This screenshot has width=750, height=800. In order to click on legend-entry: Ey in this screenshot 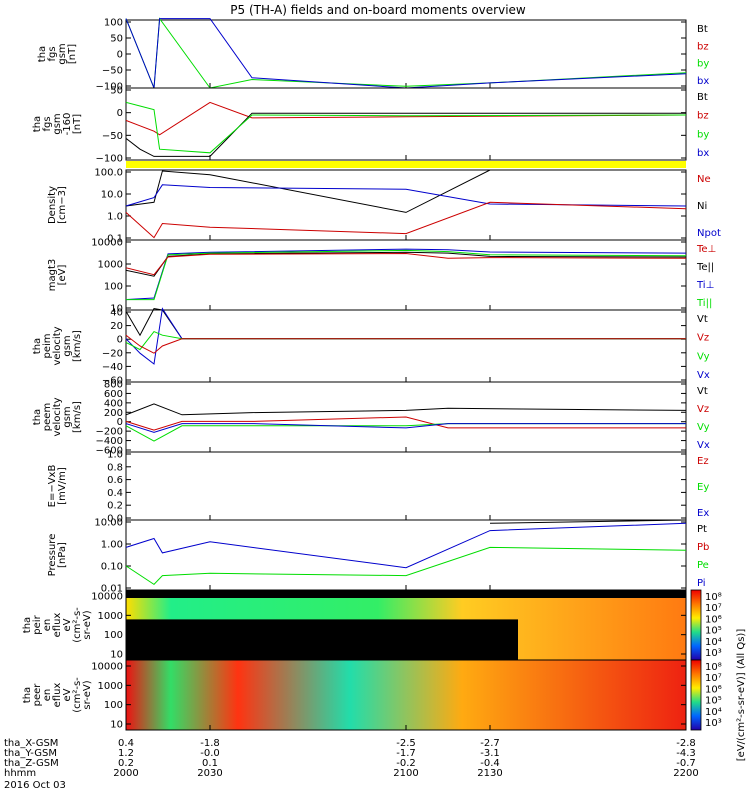, I will do `click(703, 487)`.